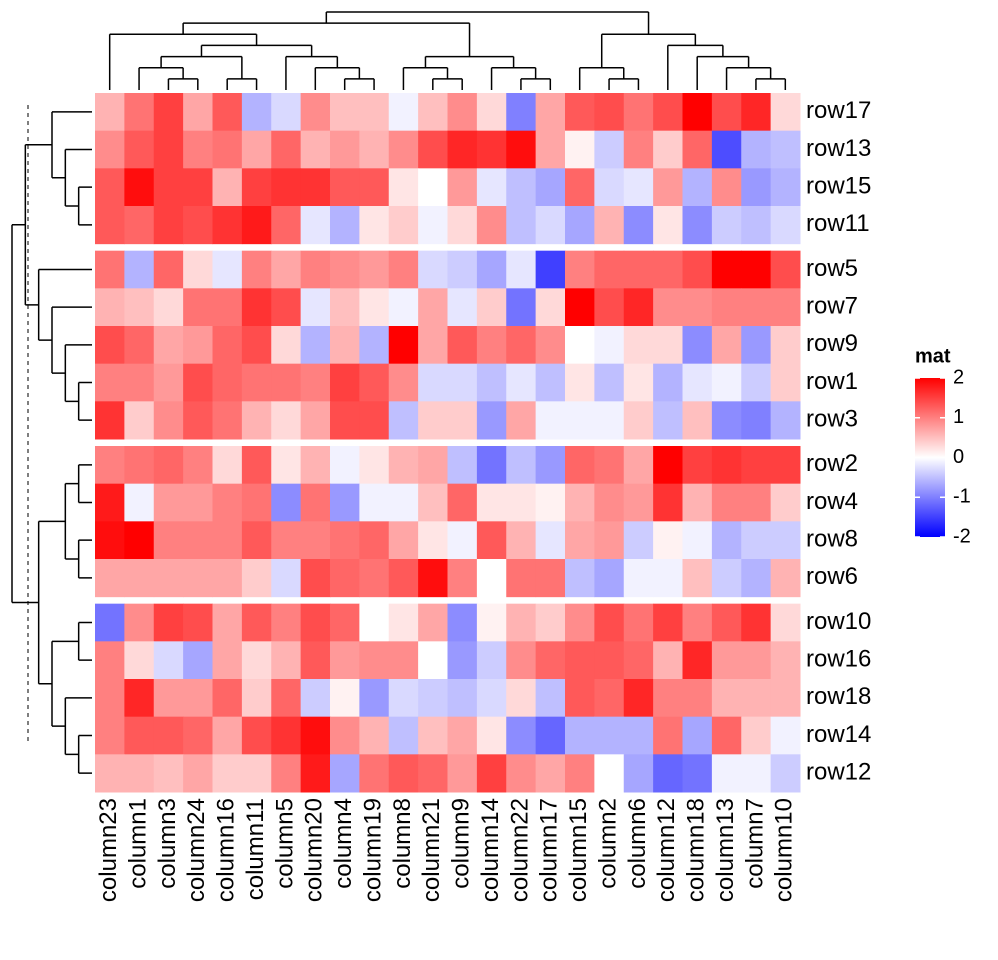 This screenshot has height=960, width=998. What do you see at coordinates (838, 223) in the screenshot?
I see `row-label: row11` at bounding box center [838, 223].